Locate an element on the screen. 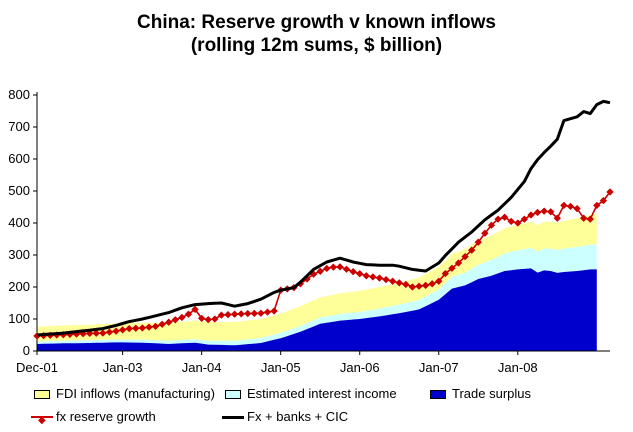 The width and height of the screenshot is (633, 432). y-tick-label: 700 is located at coordinates (19, 126).